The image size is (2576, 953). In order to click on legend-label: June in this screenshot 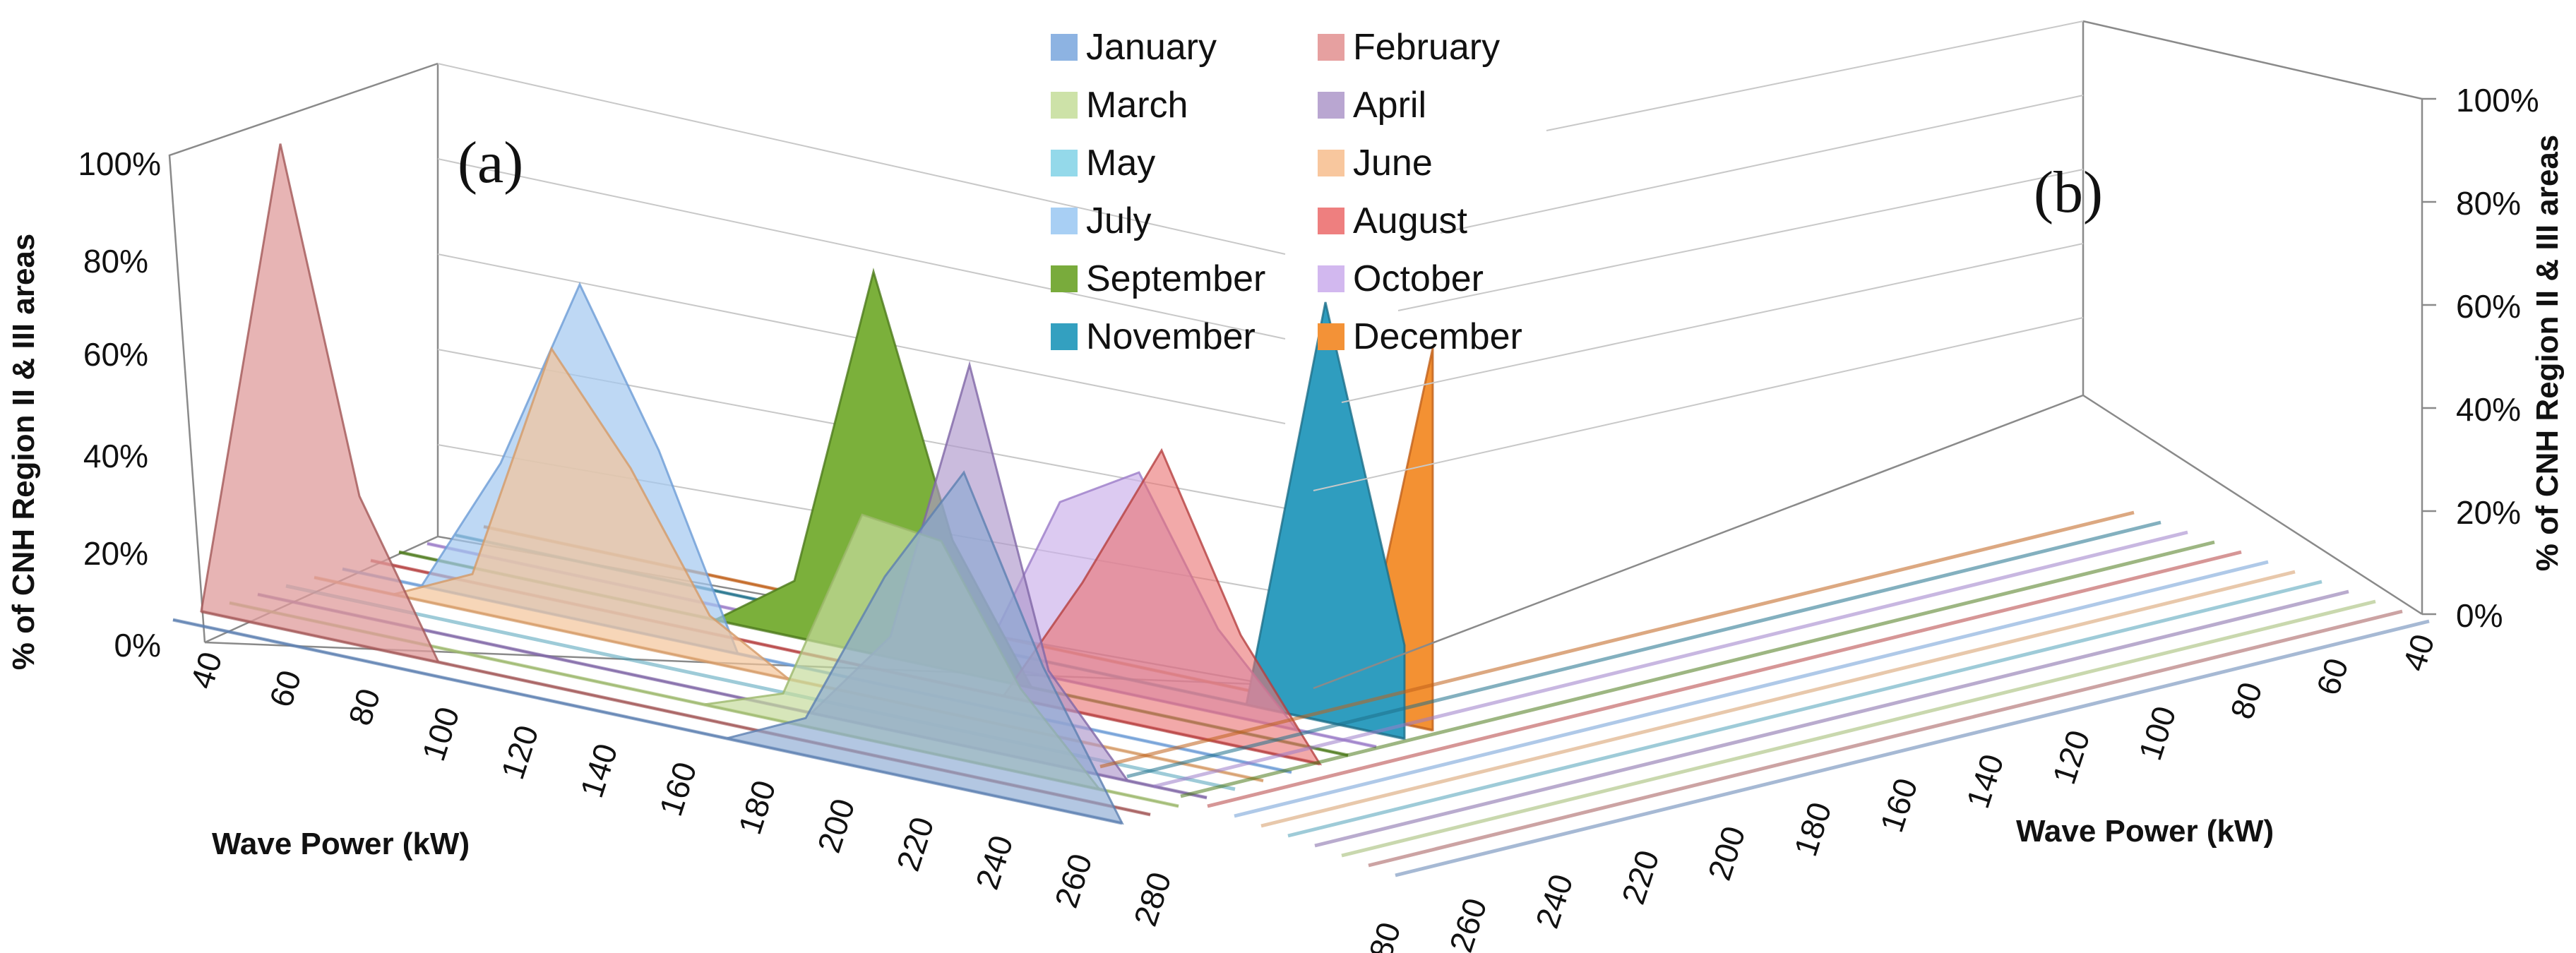, I will do `click(1393, 163)`.